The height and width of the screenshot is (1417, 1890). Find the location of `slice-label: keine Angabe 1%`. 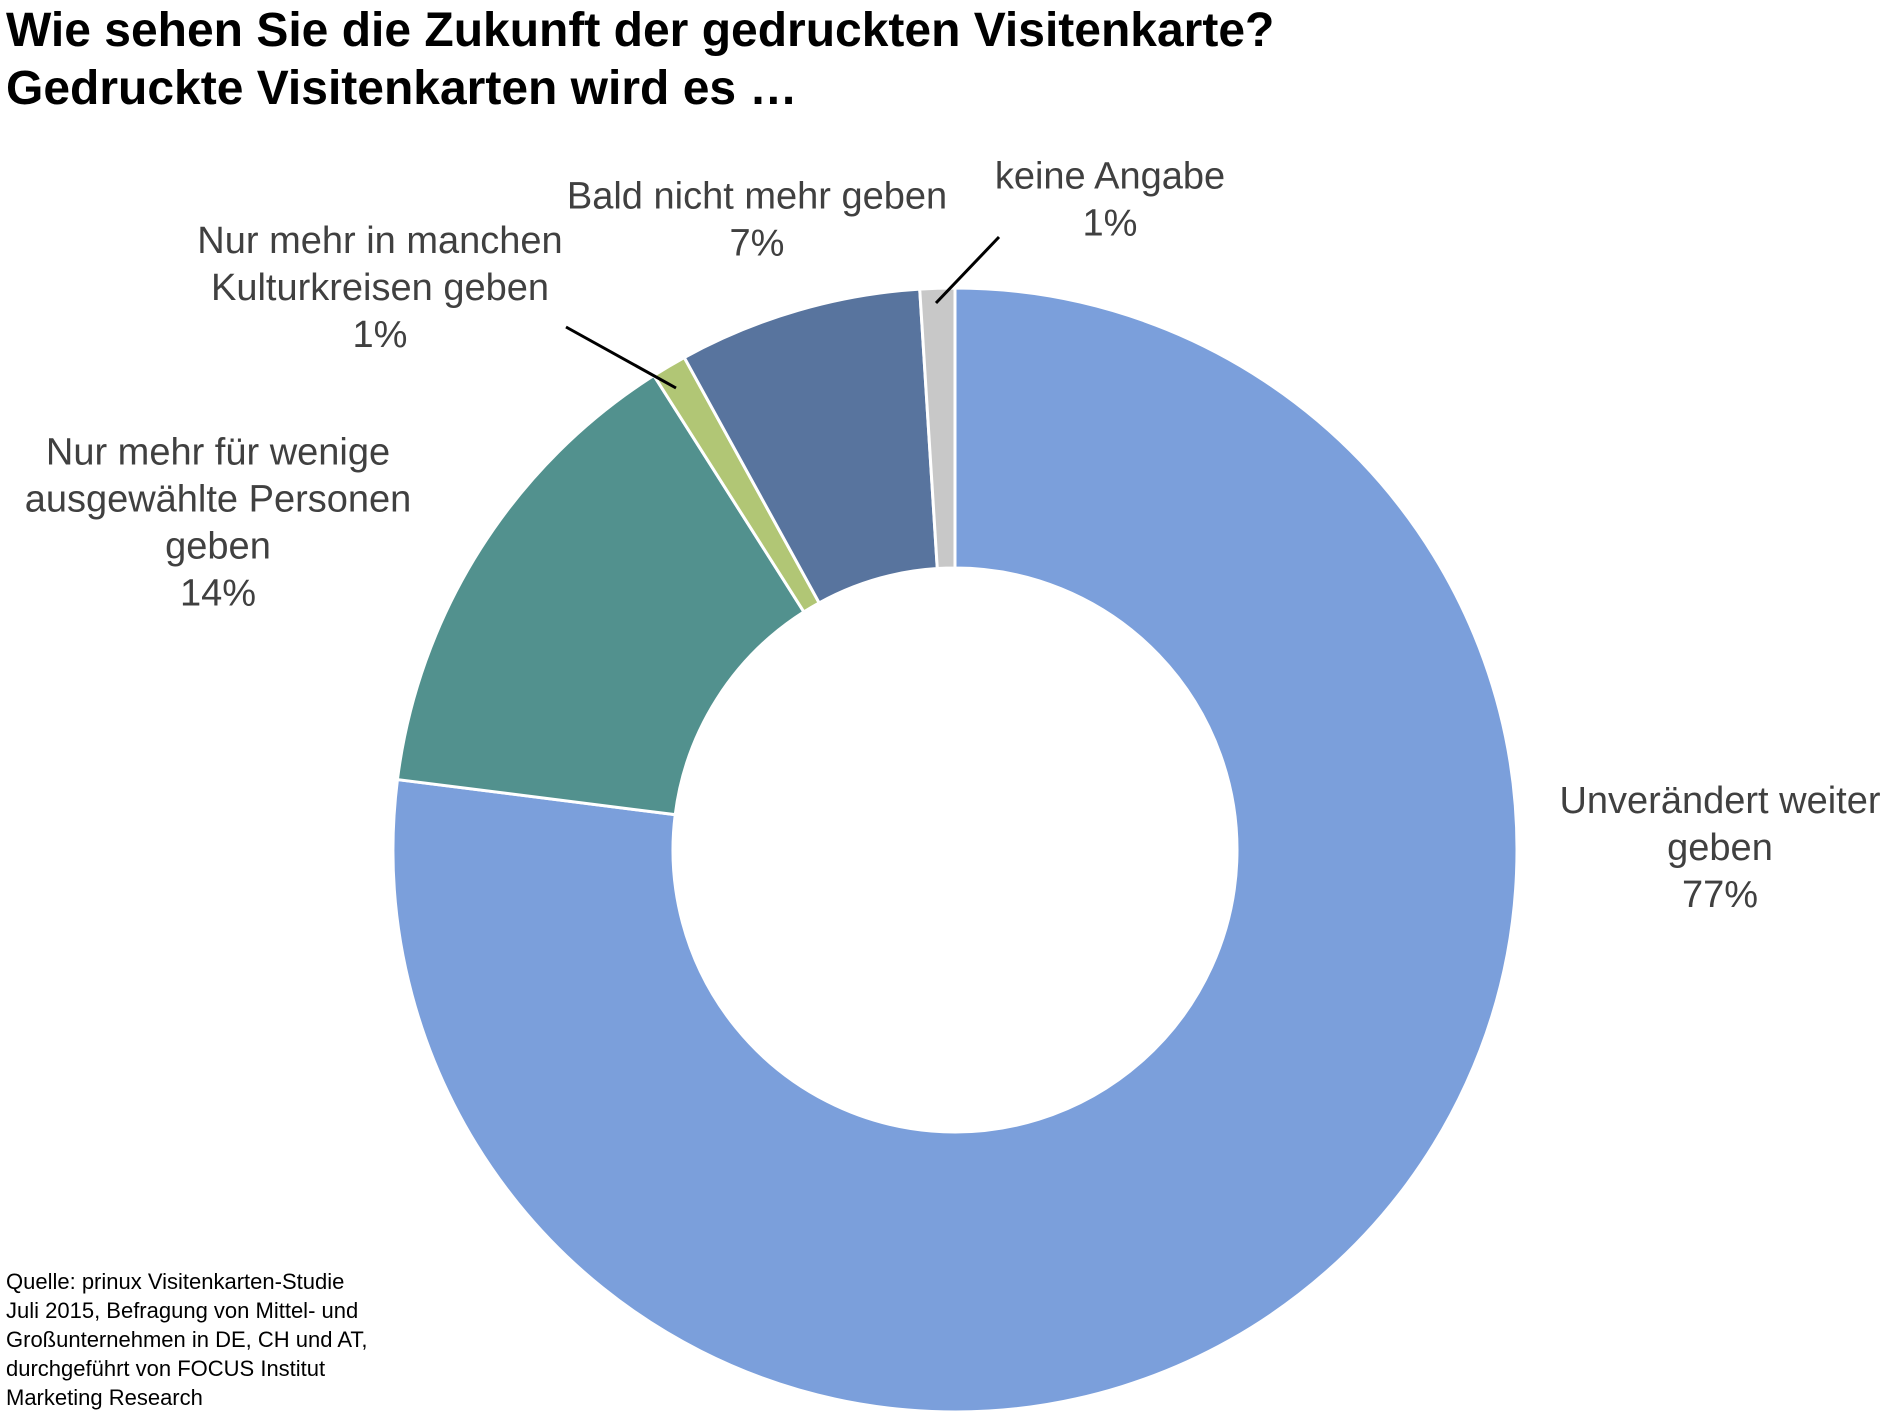

slice-label: keine Angabe 1% is located at coordinates (1110, 200).